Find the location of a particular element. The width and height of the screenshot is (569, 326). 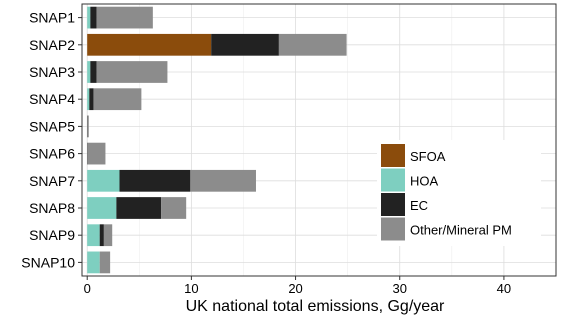

x-tick-label: 10 is located at coordinates (191, 288).